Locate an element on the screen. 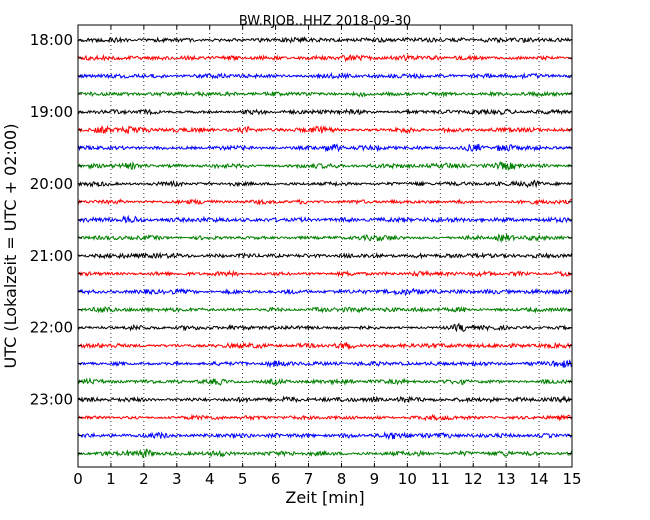 This screenshot has height=520, width=650. x-tick-label: 4 is located at coordinates (210, 479).